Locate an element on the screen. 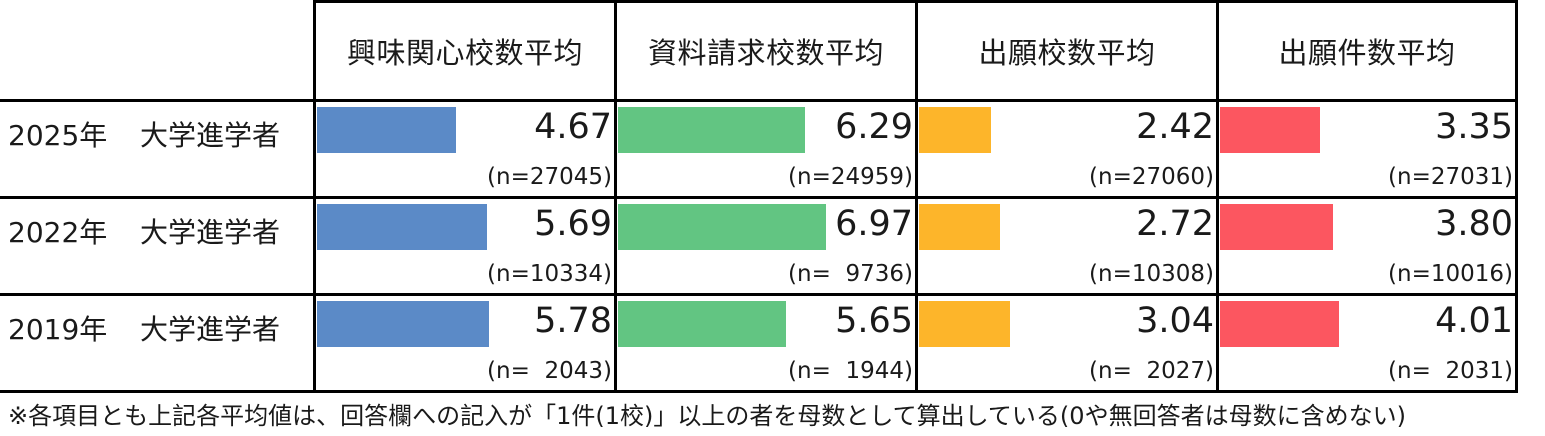 Image resolution: width=1545 pixels, height=436 pixels. sample-size-label: (n= 9736) is located at coordinates (850, 274).